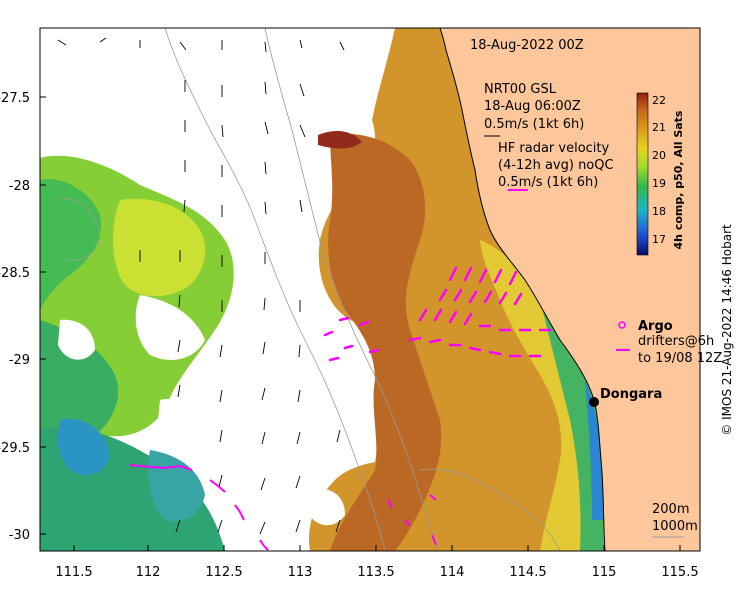 Image resolution: width=740 pixels, height=592 pixels. I want to click on model-scale: 0.5m/s (1kt 6h), so click(534, 124).